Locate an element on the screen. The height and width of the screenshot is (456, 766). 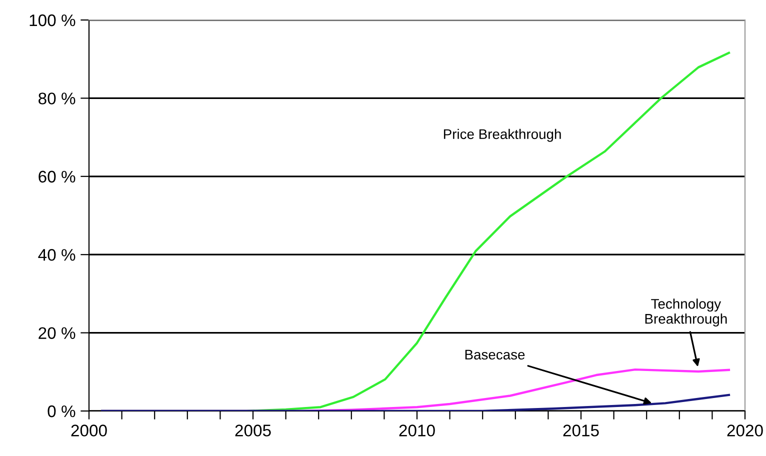
annotation: Technology Breakthrough is located at coordinates (686, 312).